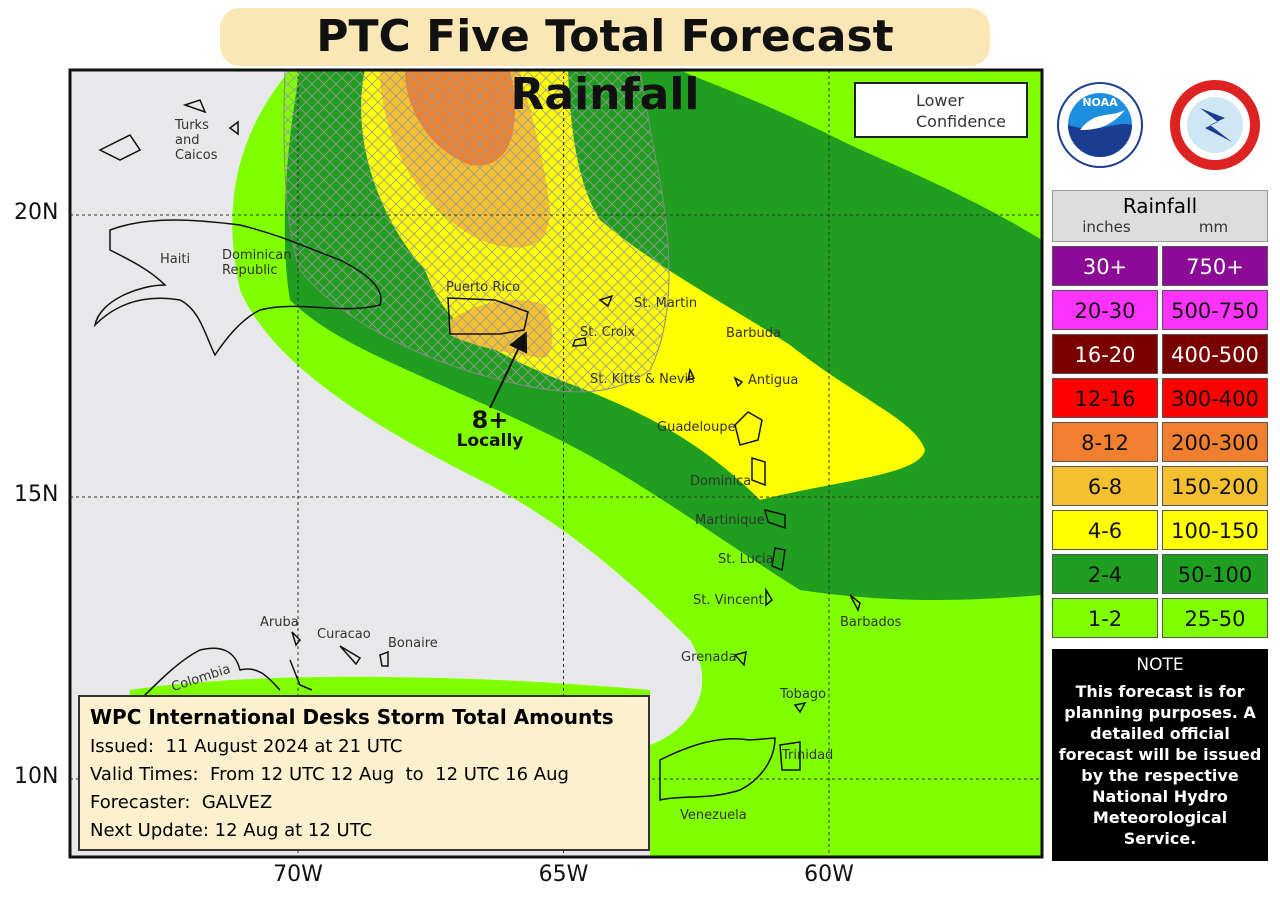 The width and height of the screenshot is (1280, 916). Describe the element at coordinates (709, 657) in the screenshot. I see `place-label: Grenada` at that location.